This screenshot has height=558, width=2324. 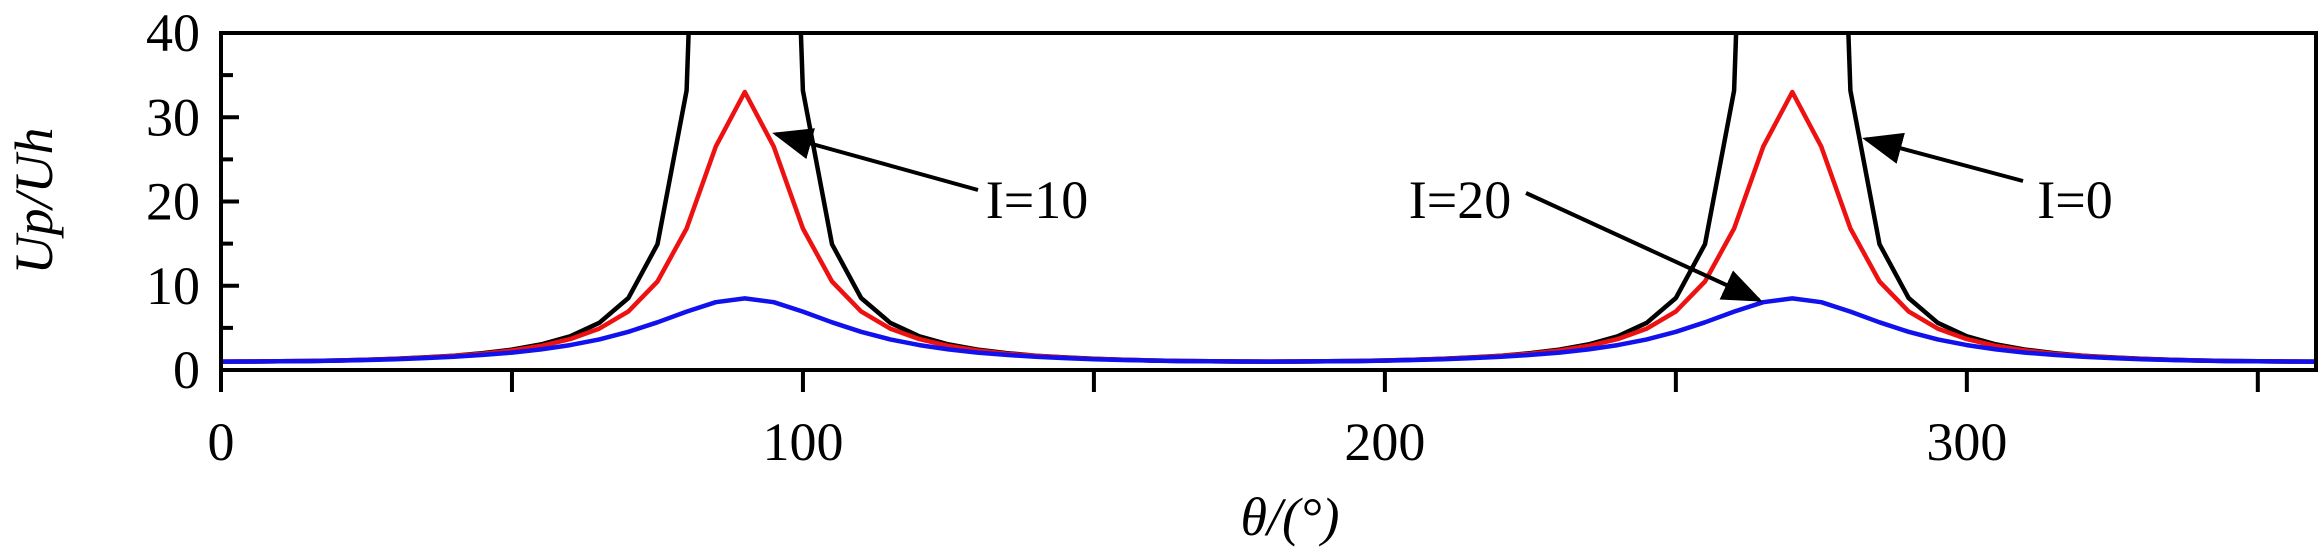 What do you see at coordinates (221, 442) in the screenshot?
I see `x-tick-label: 0` at bounding box center [221, 442].